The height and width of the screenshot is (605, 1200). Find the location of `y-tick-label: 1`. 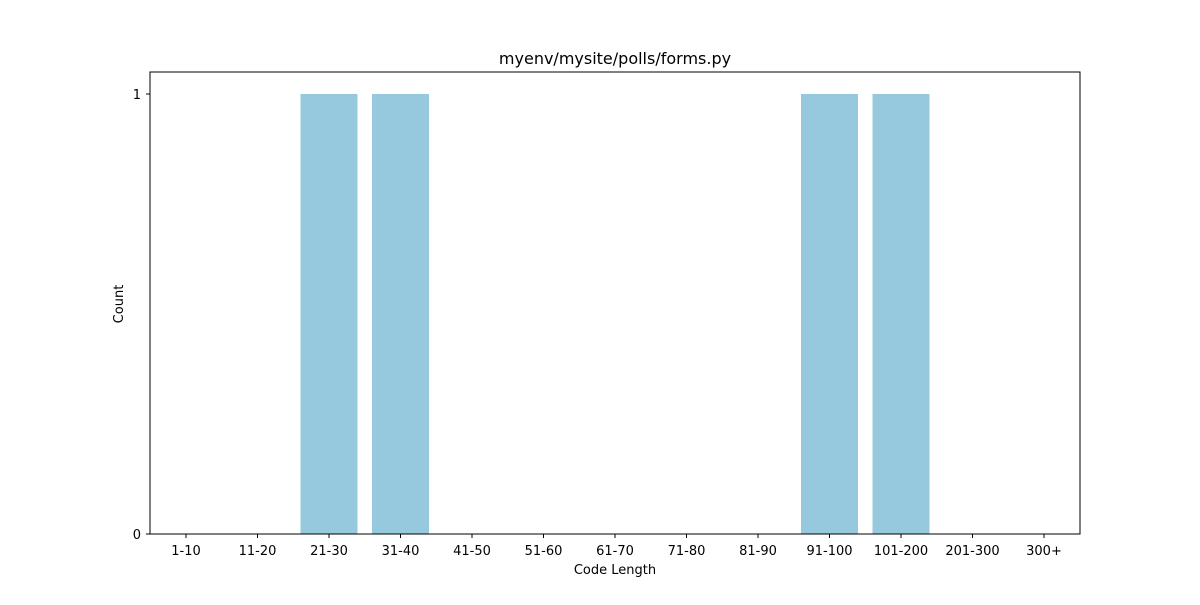

y-tick-label: 1 is located at coordinates (137, 95).